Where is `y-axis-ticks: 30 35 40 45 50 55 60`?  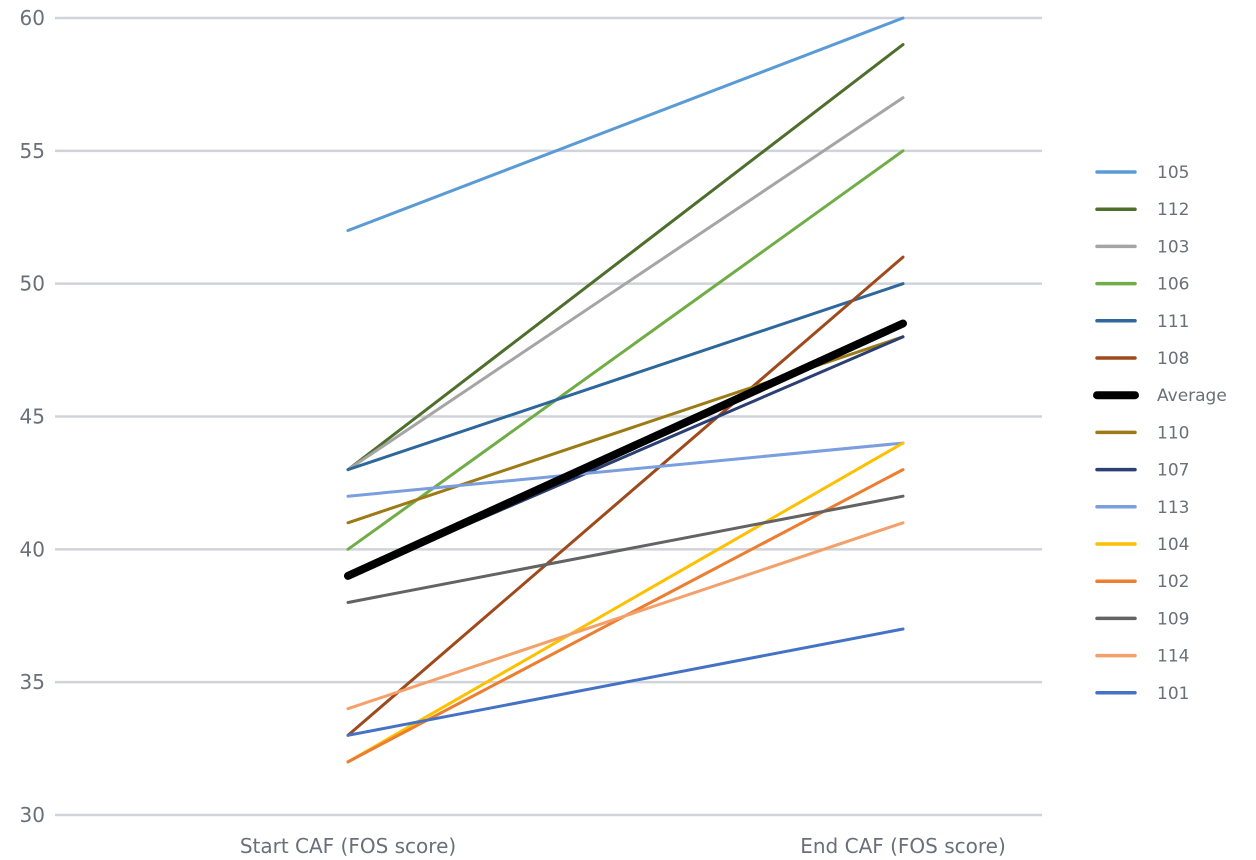 y-axis-ticks: 30 35 40 45 50 55 60 is located at coordinates (32, 416).